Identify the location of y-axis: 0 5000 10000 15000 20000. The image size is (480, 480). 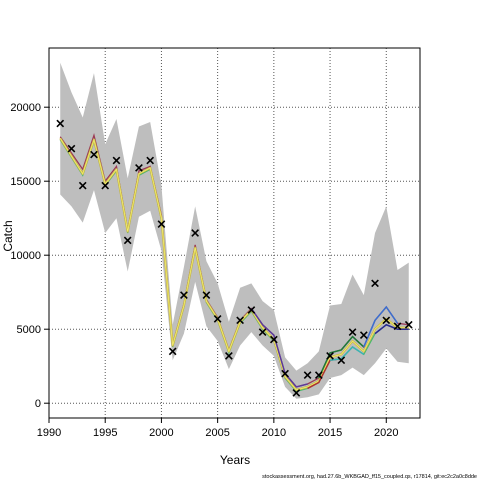
(29, 256).